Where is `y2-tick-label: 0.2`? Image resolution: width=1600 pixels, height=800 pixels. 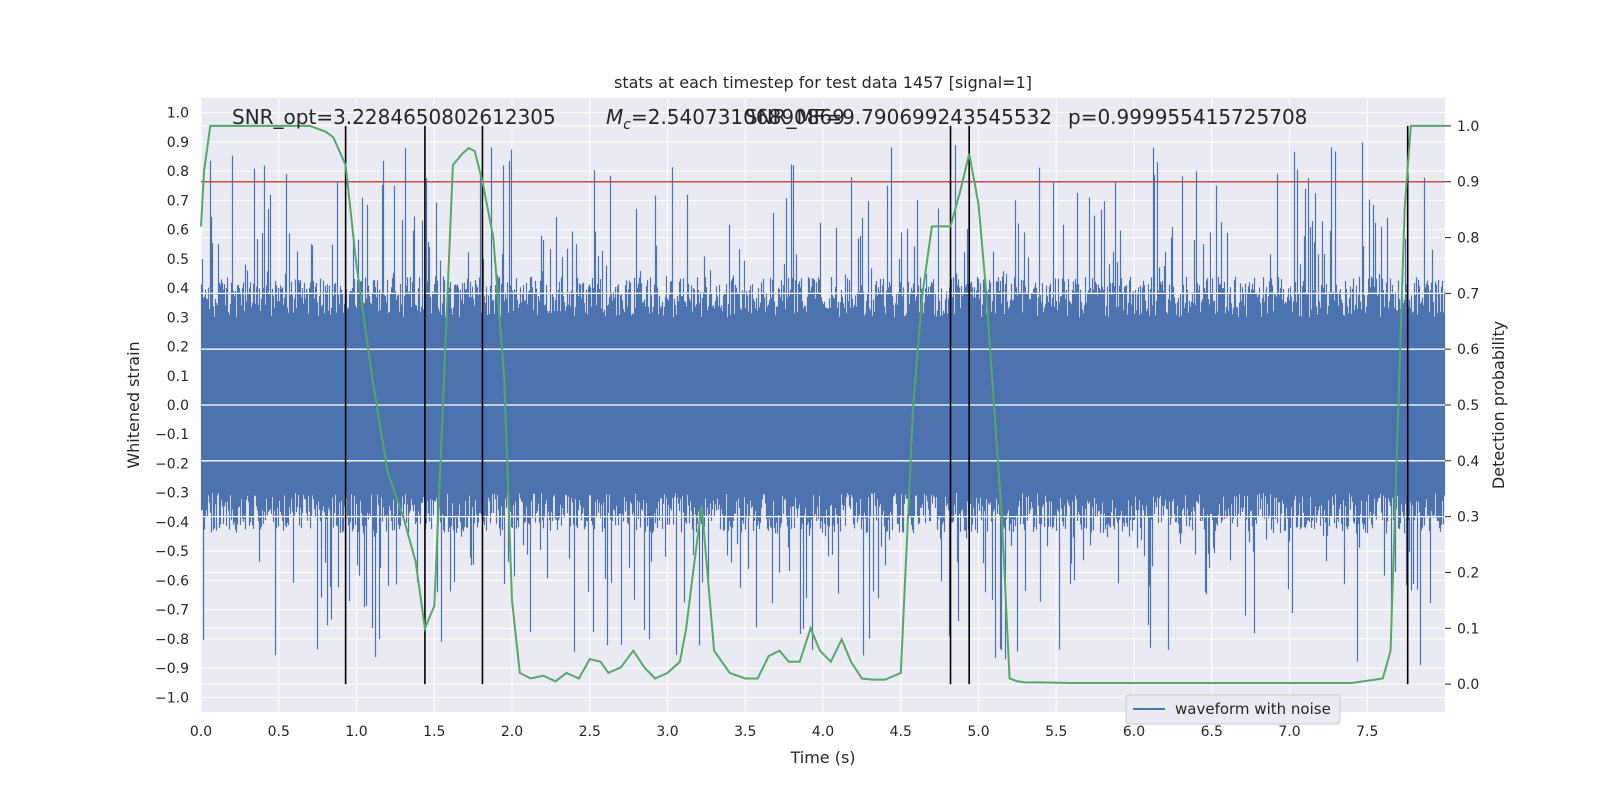
y2-tick-label: 0.2 is located at coordinates (1468, 573).